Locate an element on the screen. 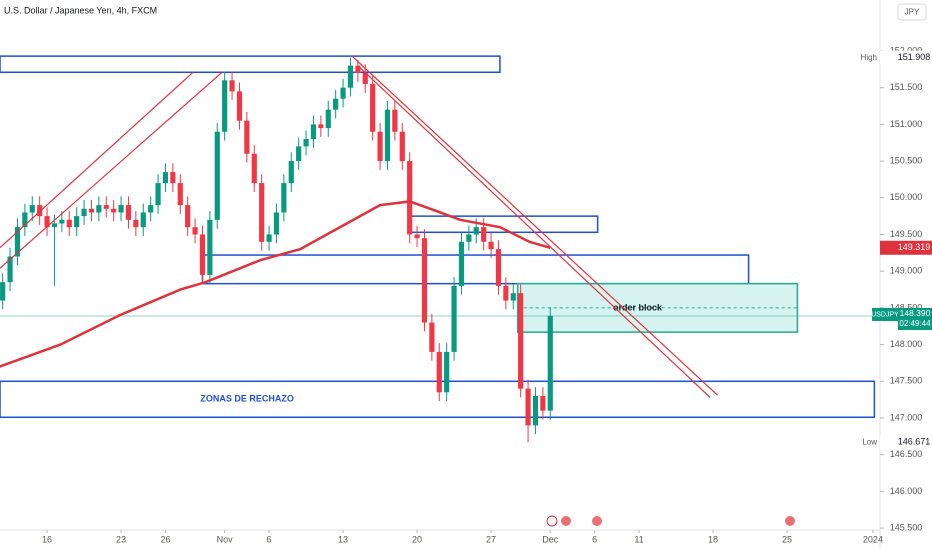 Image resolution: width=932 pixels, height=550 pixels. low-label: Low is located at coordinates (869, 441).